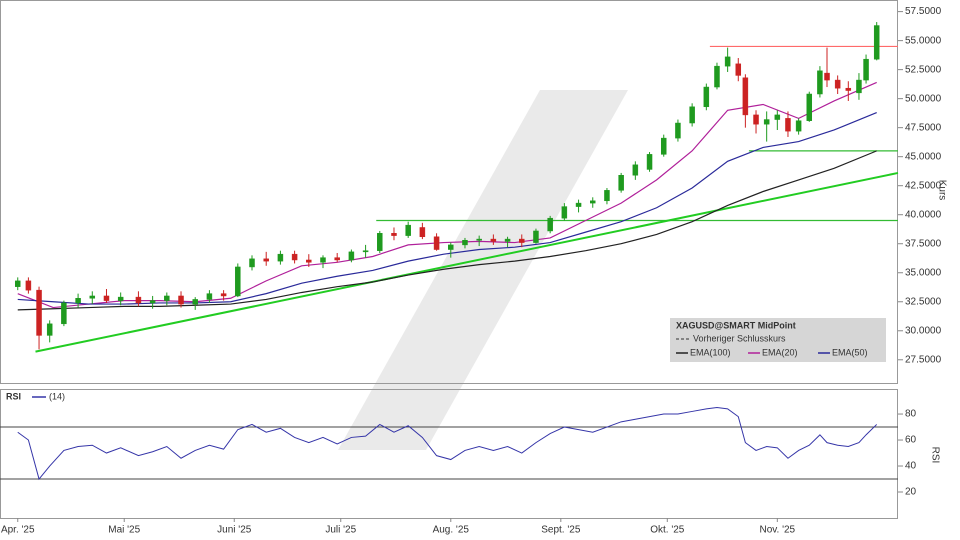  What do you see at coordinates (340, 530) in the screenshot?
I see `x-tick-label: Juli '25` at bounding box center [340, 530].